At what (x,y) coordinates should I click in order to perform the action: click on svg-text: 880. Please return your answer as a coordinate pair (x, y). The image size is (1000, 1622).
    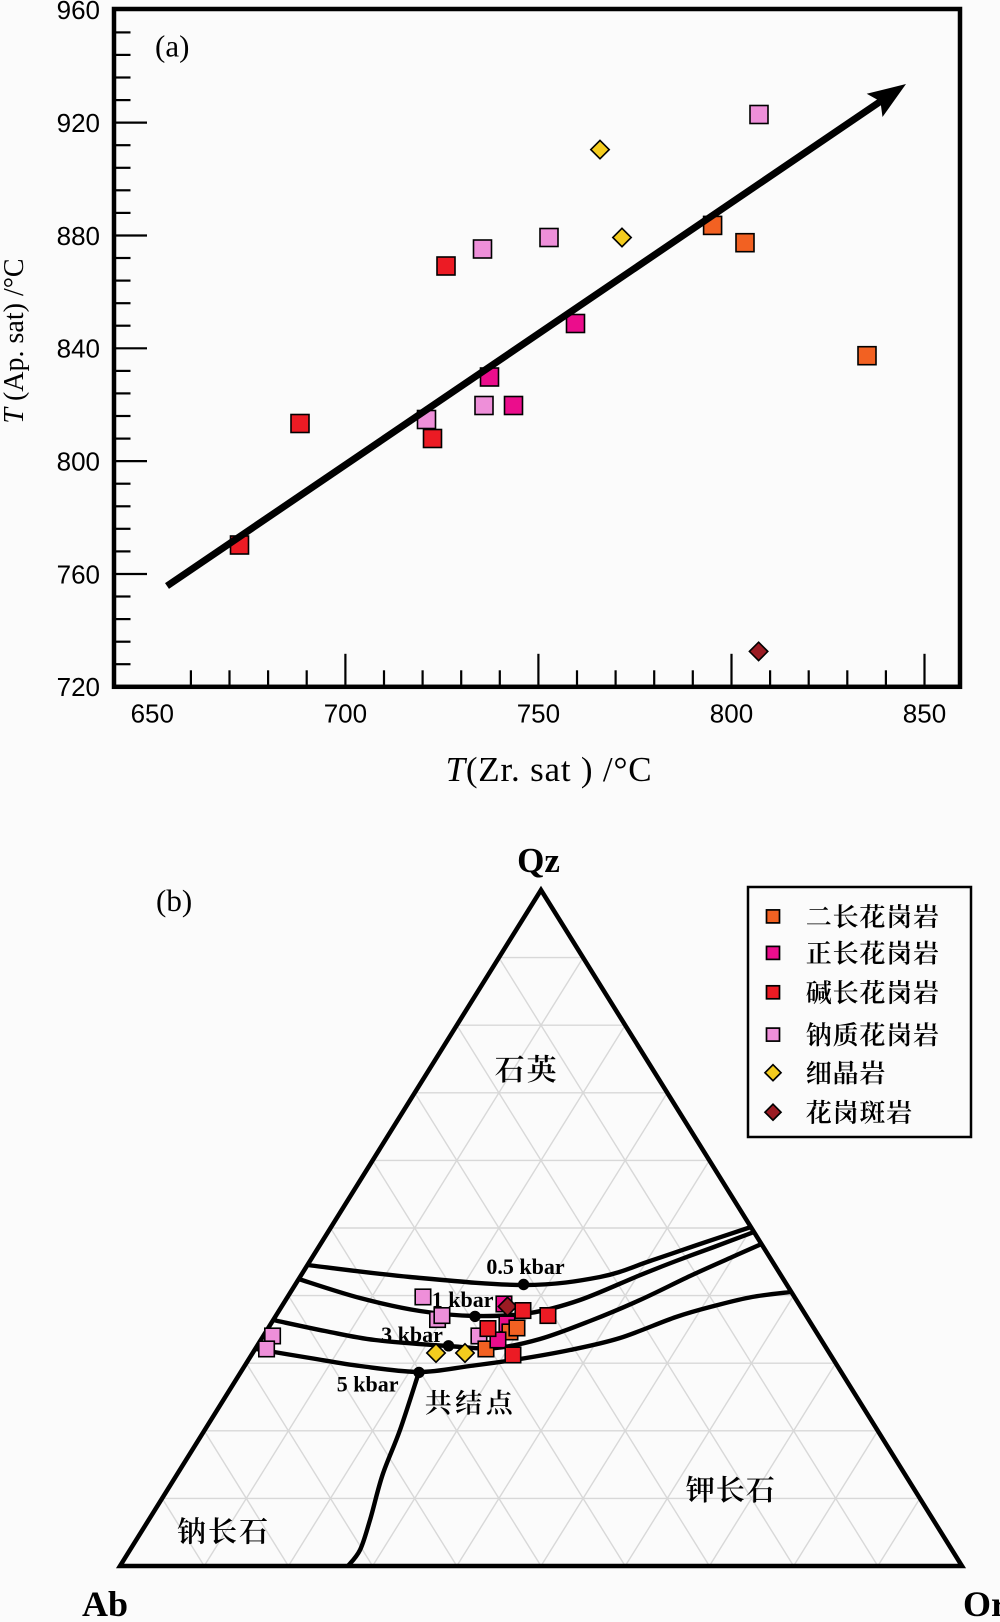
    Looking at the image, I should click on (78, 236).